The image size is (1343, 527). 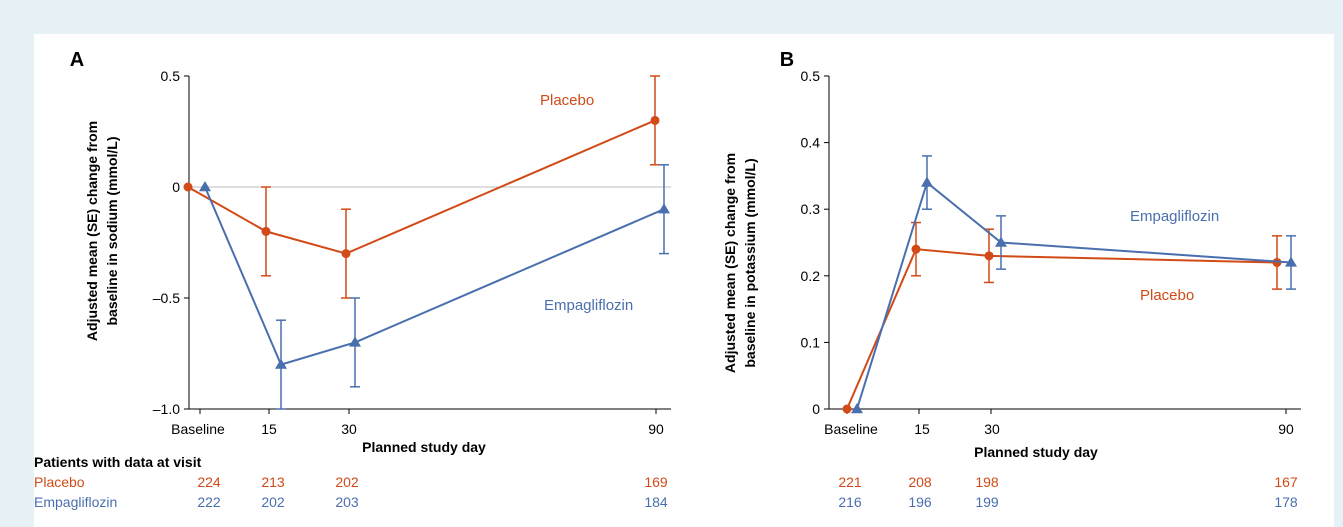 I want to click on series-placebo: Placebo, so click(x=1062, y=317).